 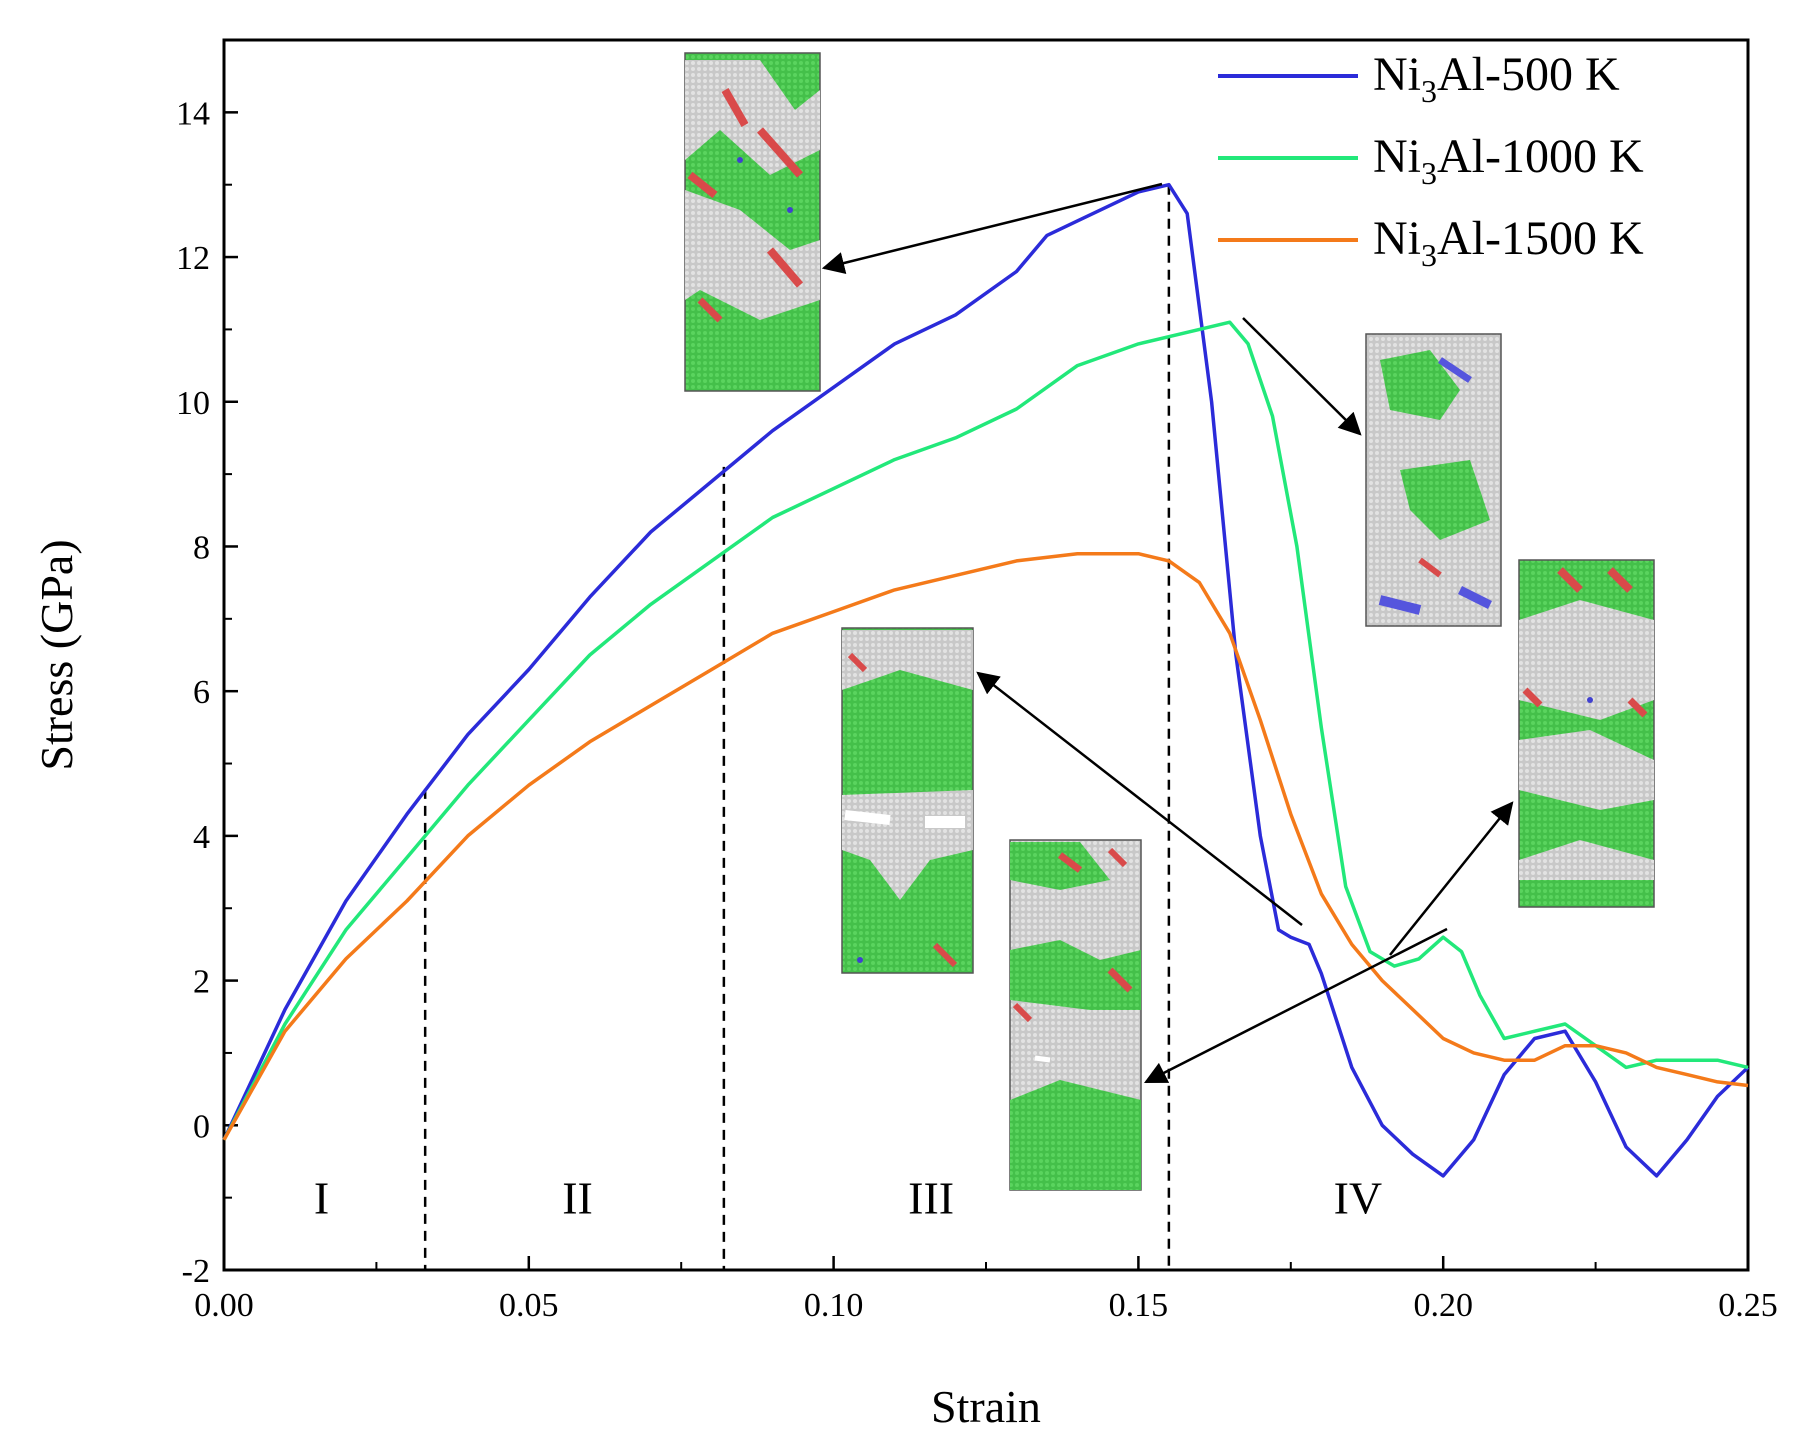 What do you see at coordinates (529, 1305) in the screenshot?
I see `x-tick-label: 0.05` at bounding box center [529, 1305].